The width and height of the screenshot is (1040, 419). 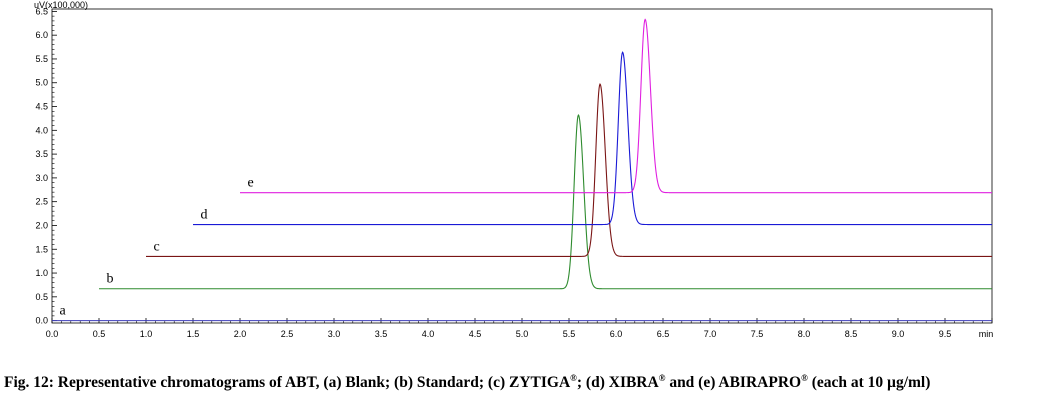 What do you see at coordinates (617, 382) in the screenshot?
I see `caption-part-2: ; (d) XIBRA` at bounding box center [617, 382].